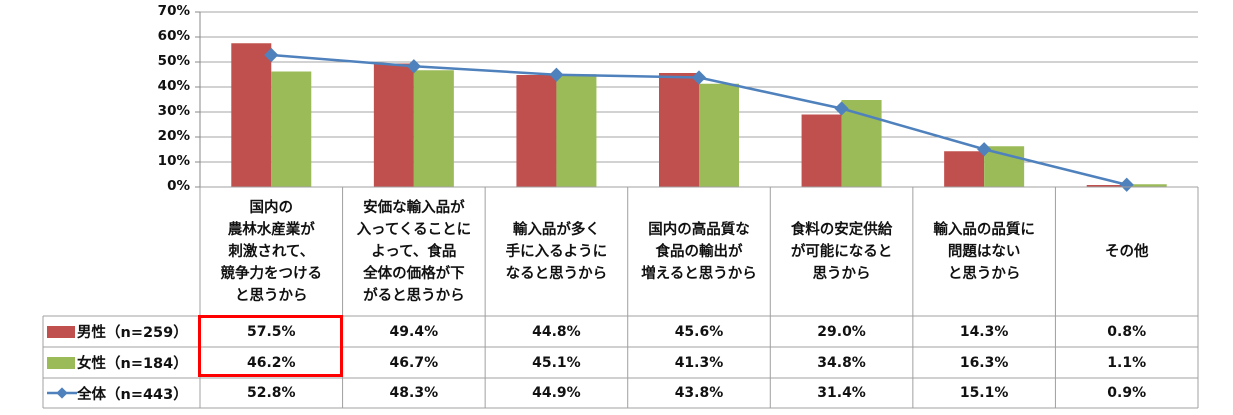 The image size is (1233, 415). I want to click on data-label: 15.1%, so click(984, 393).